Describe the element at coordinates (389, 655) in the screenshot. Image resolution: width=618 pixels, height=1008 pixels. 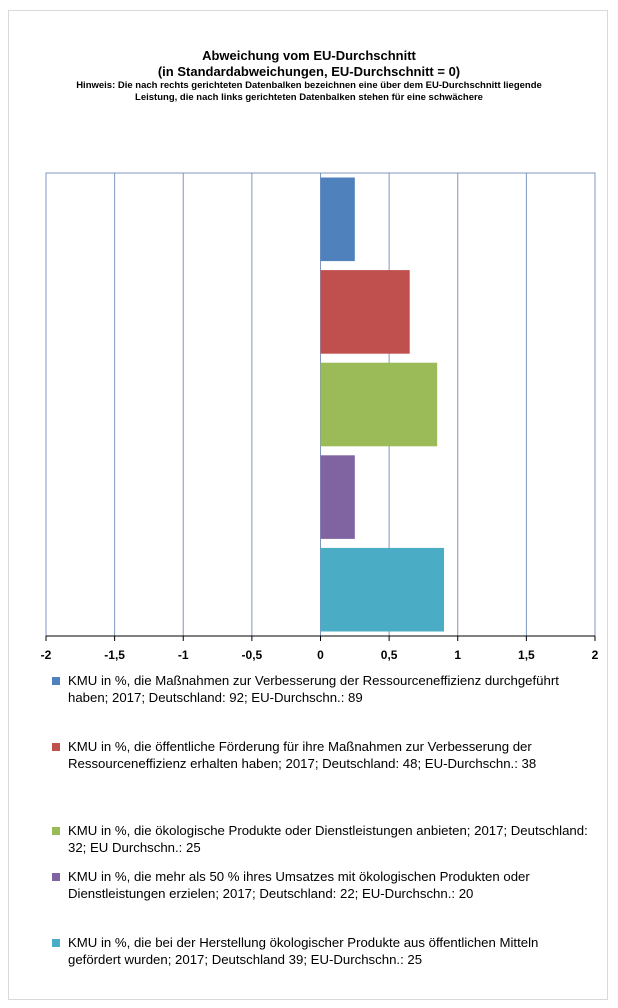
I see `x-tick-label: 0,5` at that location.